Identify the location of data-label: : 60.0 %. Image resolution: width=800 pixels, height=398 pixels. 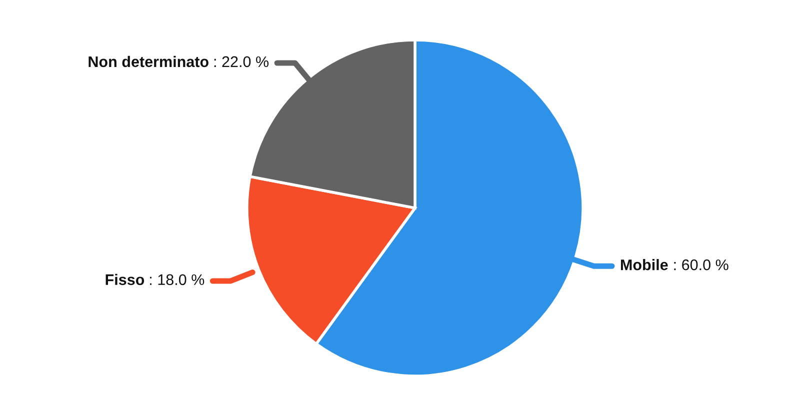
(701, 264).